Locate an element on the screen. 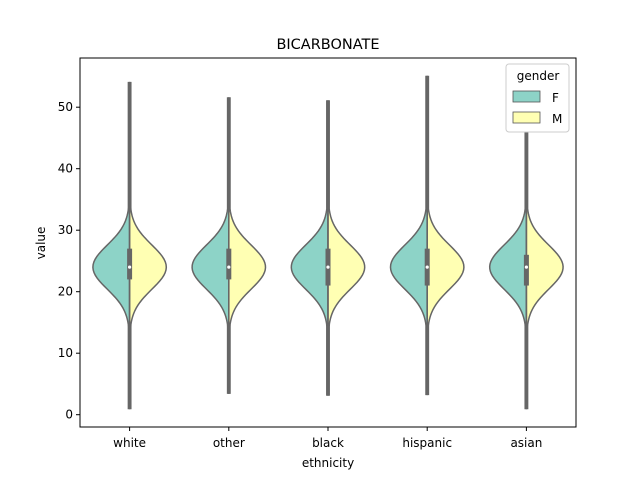 This screenshot has width=640, height=480. y-tick-label: 0 is located at coordinates (69, 415).